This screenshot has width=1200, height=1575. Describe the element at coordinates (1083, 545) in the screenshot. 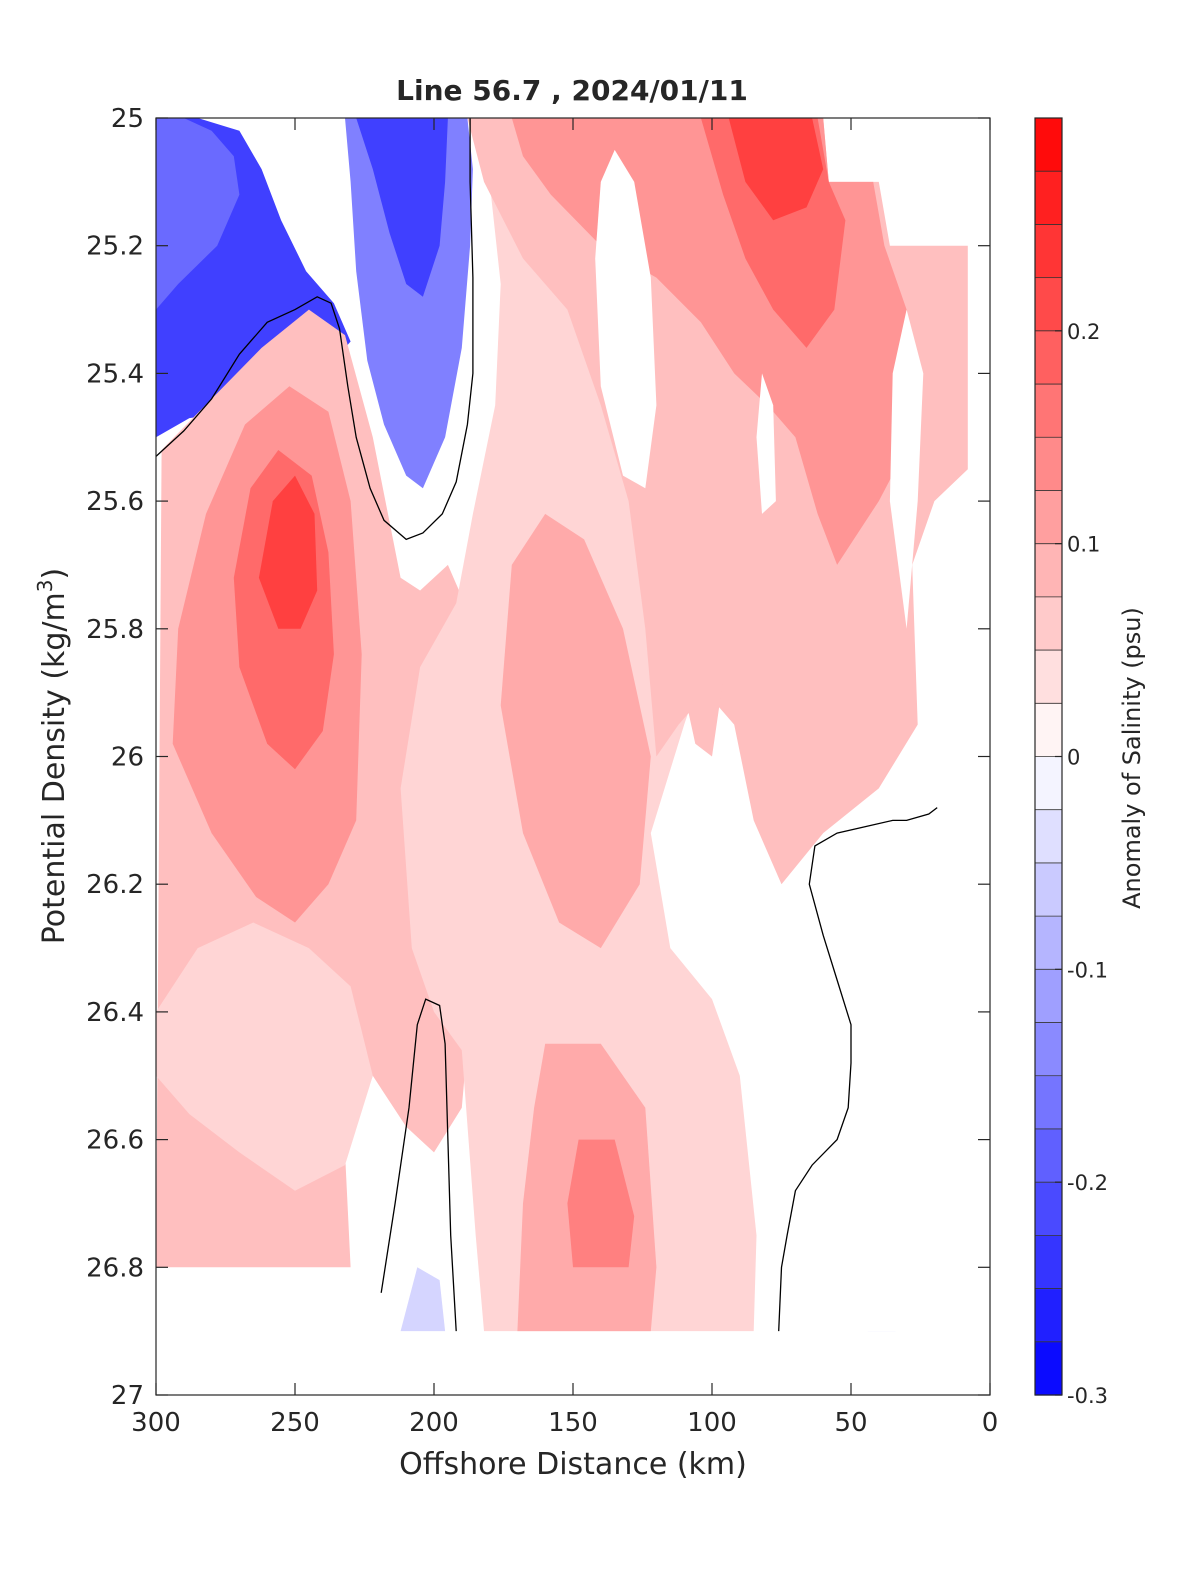

I see `colorbar-tick-label: 0.1` at that location.